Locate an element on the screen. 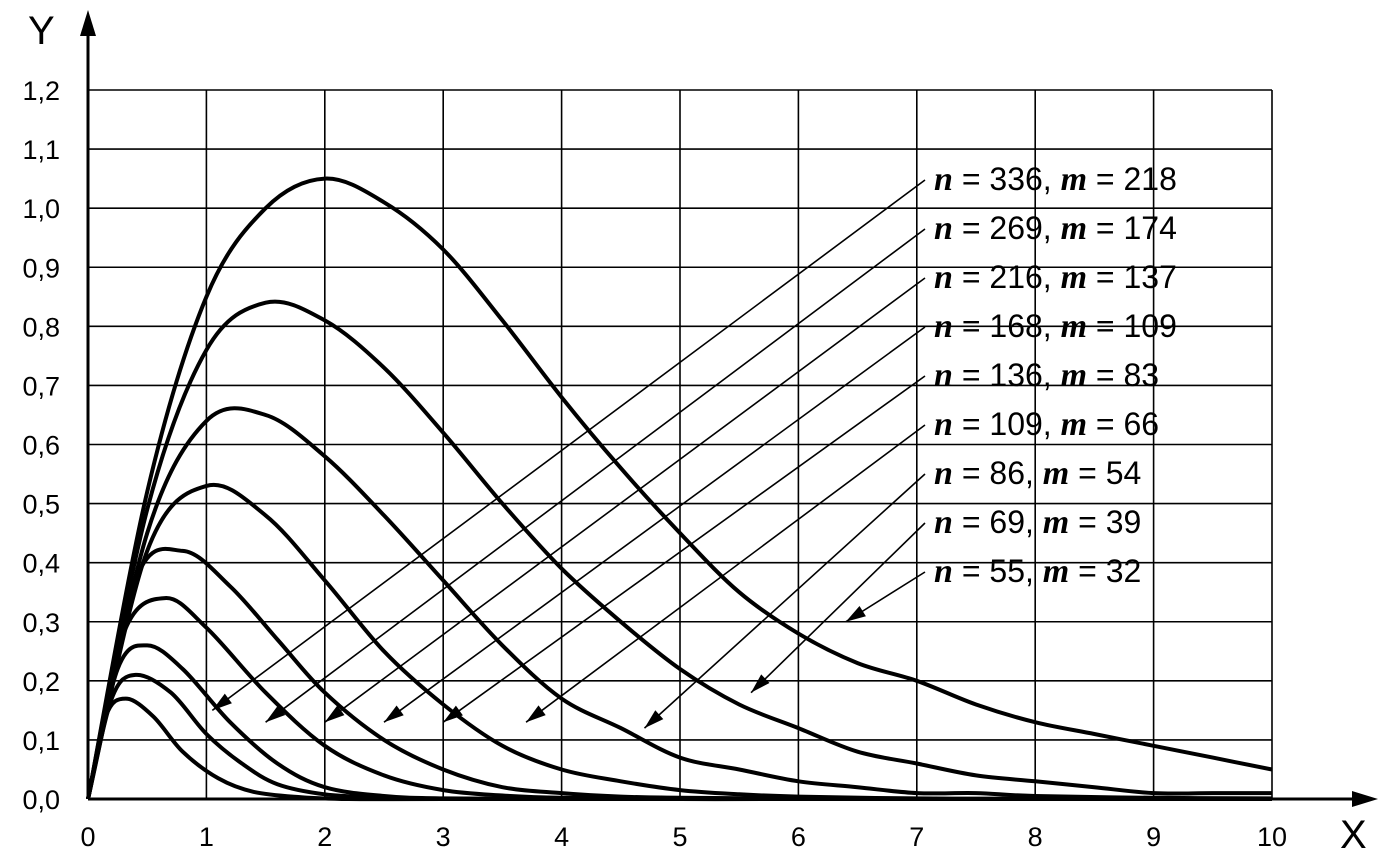  legend-m-value: 218 is located at coordinates (1149, 179).